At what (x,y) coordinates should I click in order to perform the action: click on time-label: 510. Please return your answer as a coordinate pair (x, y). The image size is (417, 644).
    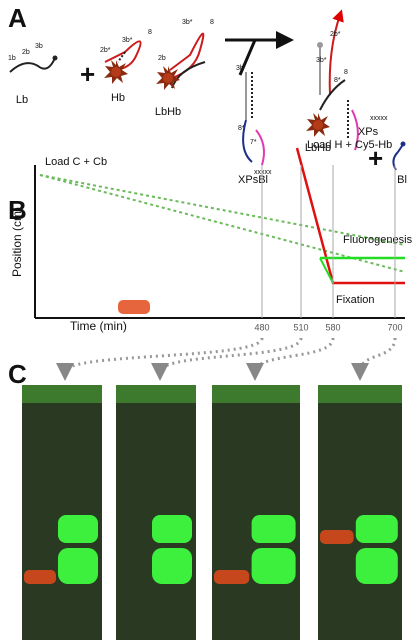
    Looking at the image, I should click on (300, 327).